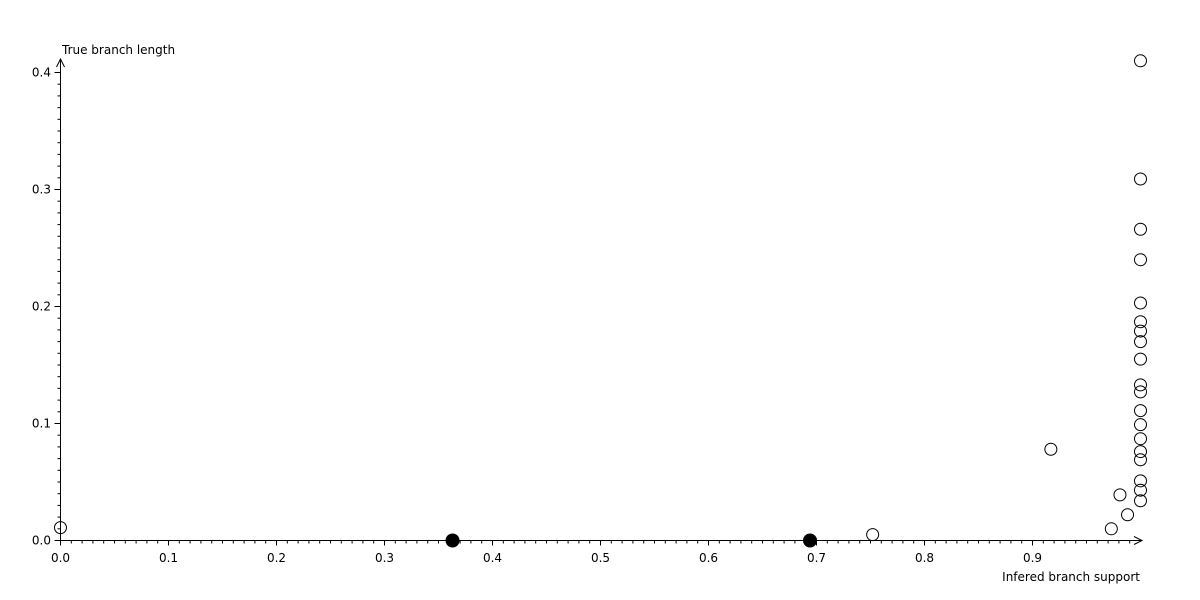 The image size is (1200, 600). I want to click on x-tick-label: 0.9, so click(1032, 558).